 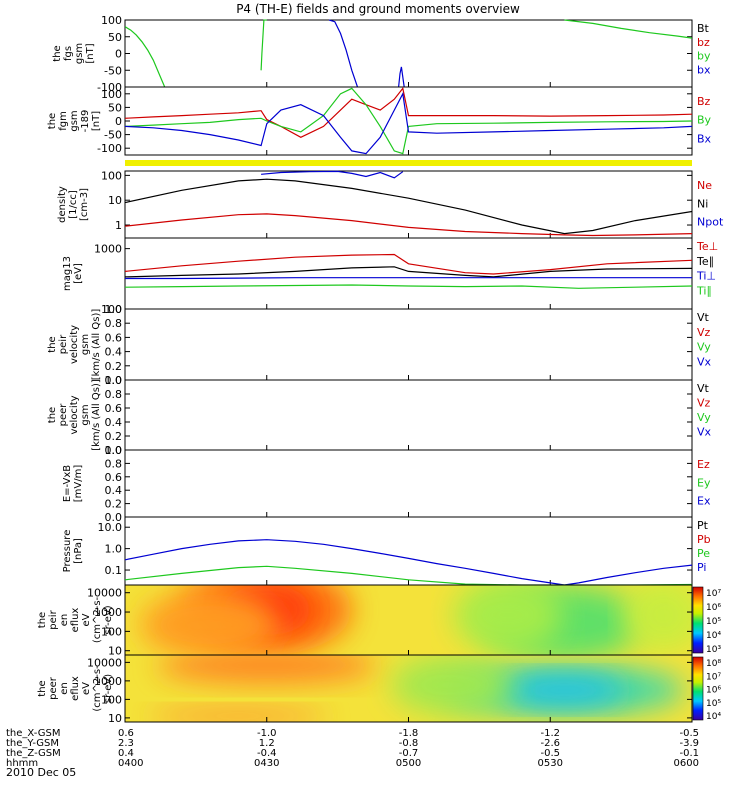 What do you see at coordinates (701, 567) in the screenshot?
I see `legend-entry: Pi` at bounding box center [701, 567].